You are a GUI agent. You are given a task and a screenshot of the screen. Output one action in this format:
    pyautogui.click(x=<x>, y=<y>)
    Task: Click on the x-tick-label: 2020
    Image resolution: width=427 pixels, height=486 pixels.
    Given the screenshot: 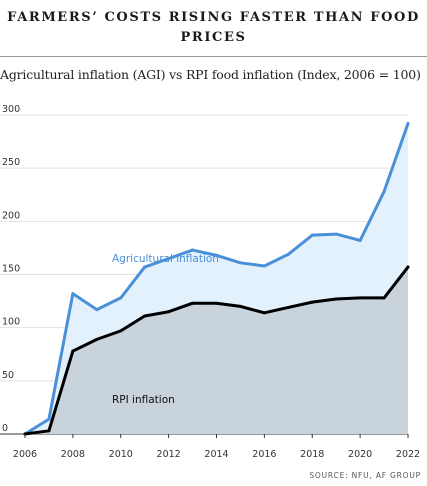 What is the action you would take?
    pyautogui.click(x=360, y=454)
    